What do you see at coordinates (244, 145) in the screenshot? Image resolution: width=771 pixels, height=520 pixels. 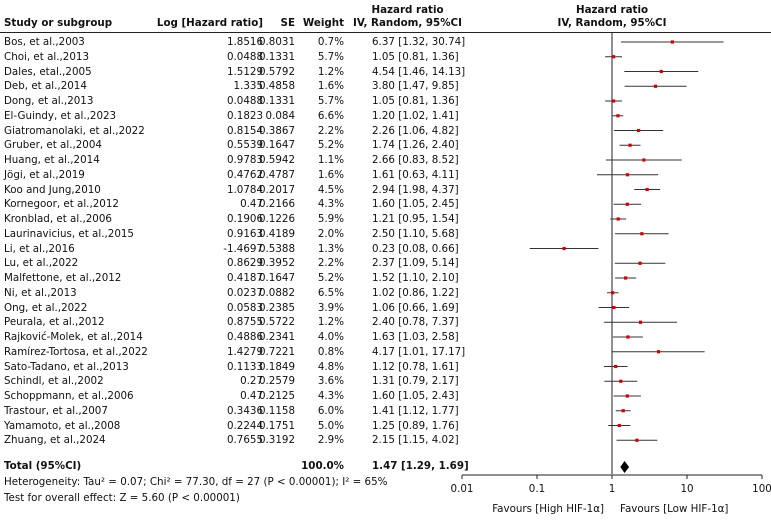 I see `study-loghr: 0.5539` at bounding box center [244, 145].